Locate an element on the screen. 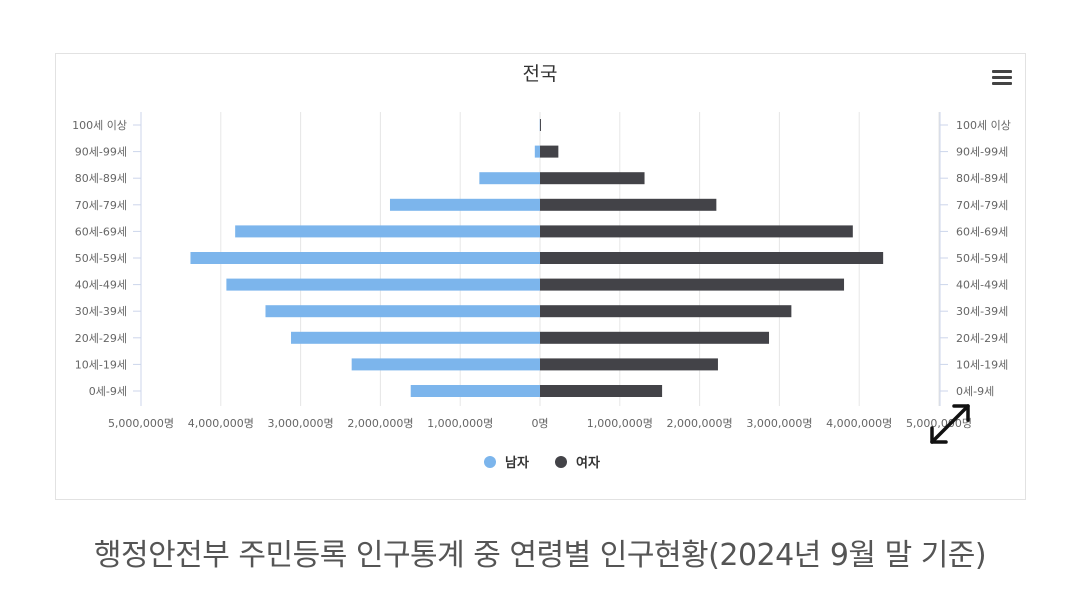  chart-title: 전국 is located at coordinates (540, 74).